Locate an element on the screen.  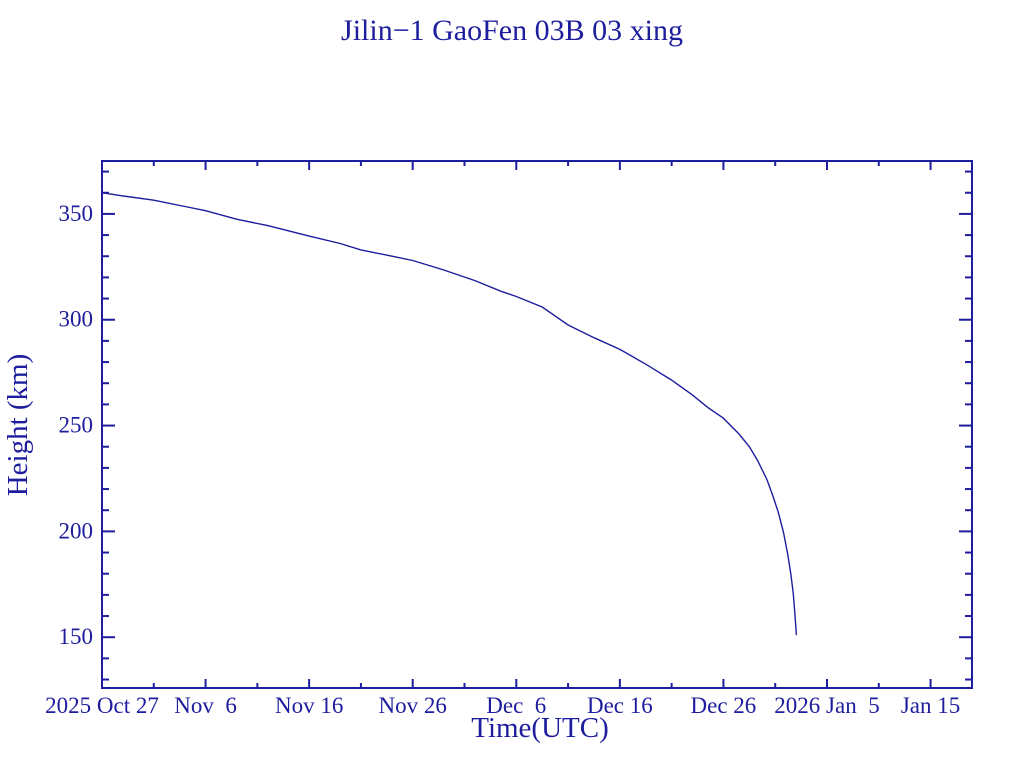
x-tick-label: Dec 6 is located at coordinates (516, 705).